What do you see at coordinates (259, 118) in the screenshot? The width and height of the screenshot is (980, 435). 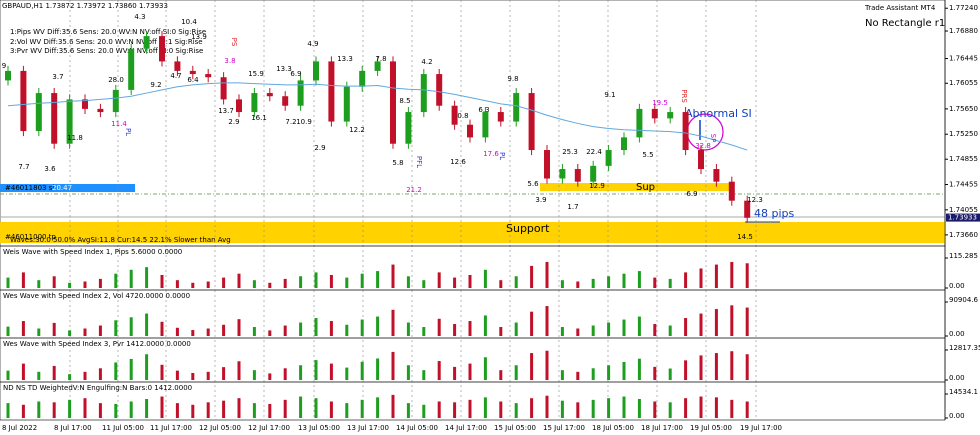 I see `annotation: 16.1` at bounding box center [259, 118].